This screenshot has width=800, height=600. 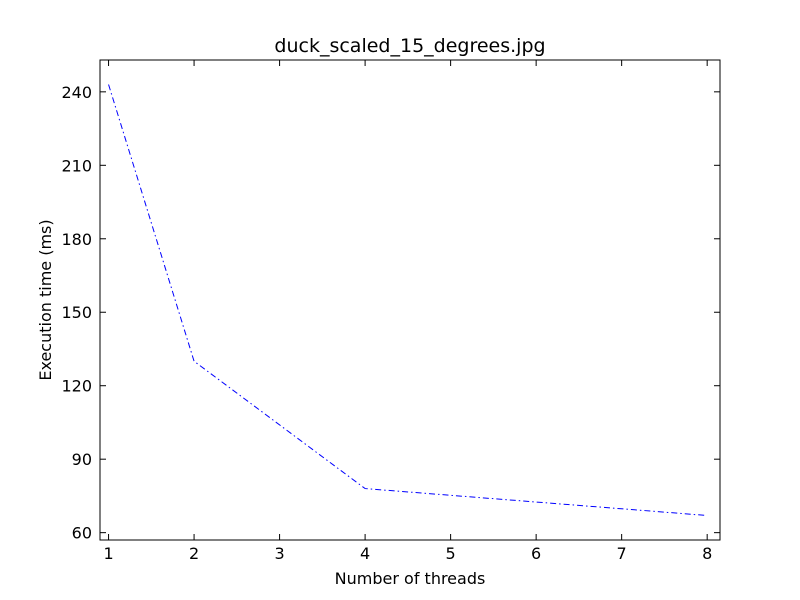 What do you see at coordinates (451, 553) in the screenshot?
I see `x-tick-label: 5` at bounding box center [451, 553].